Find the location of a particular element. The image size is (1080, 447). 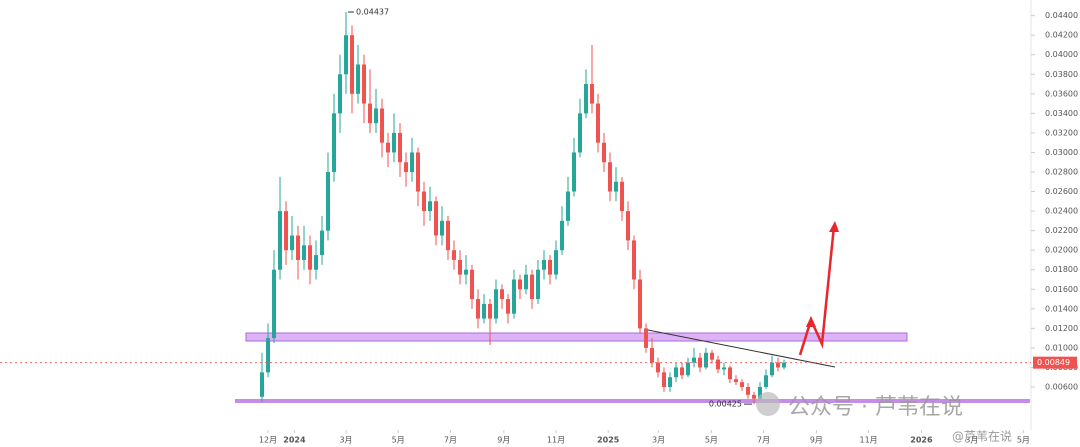

y-tick-label: 0.02800 is located at coordinates (1061, 172).